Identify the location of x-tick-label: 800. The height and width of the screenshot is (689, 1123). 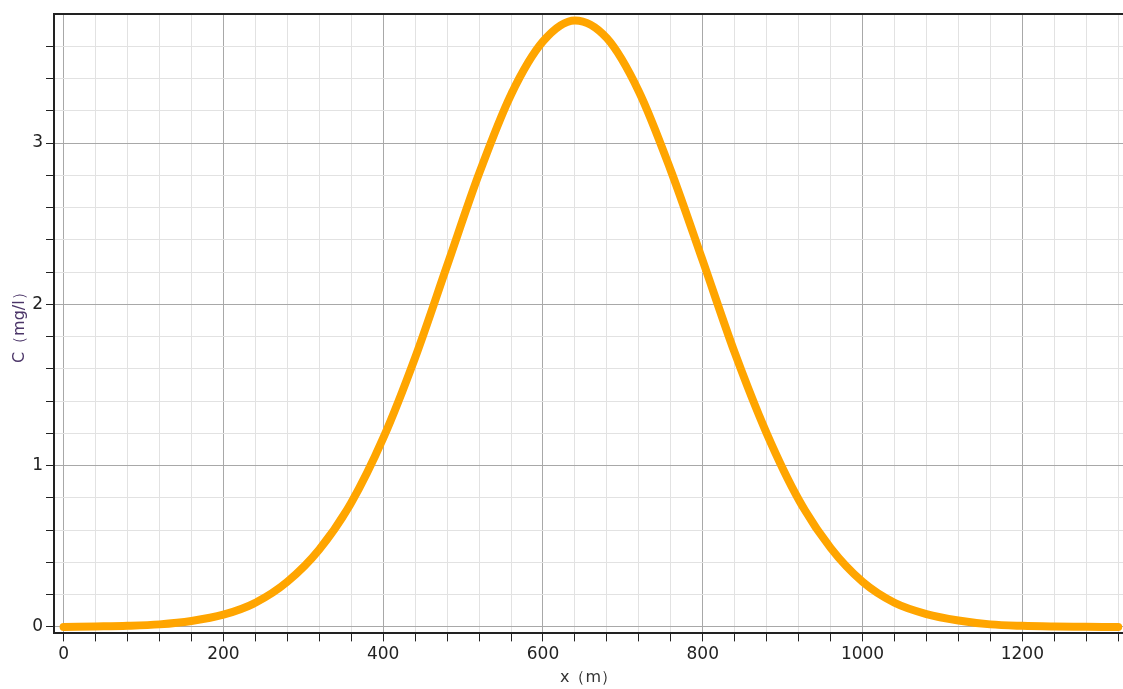
(702, 653).